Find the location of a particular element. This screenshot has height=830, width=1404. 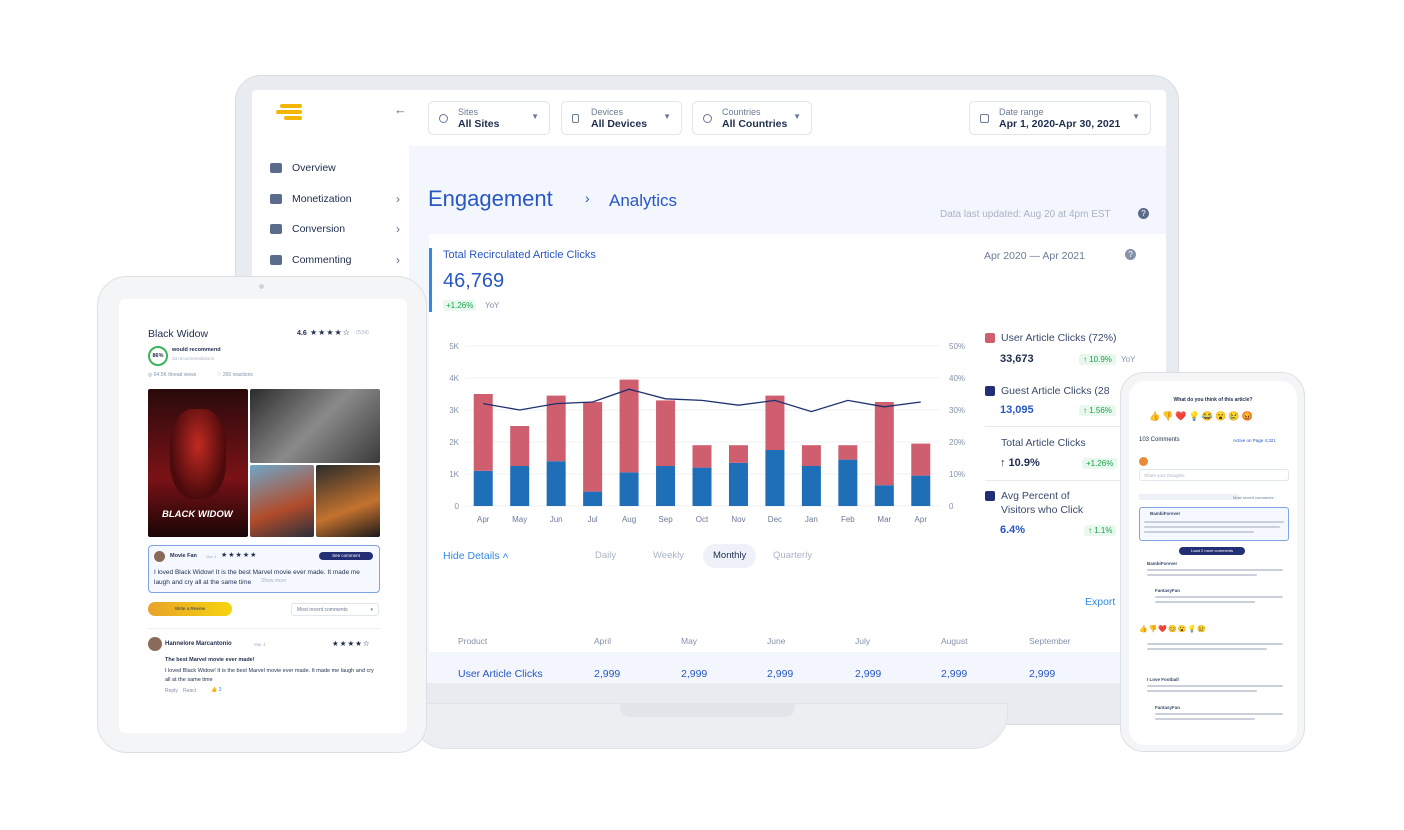

reaction-picker: 👍👎❤️😊😮💡😢 is located at coordinates (1173, 629).